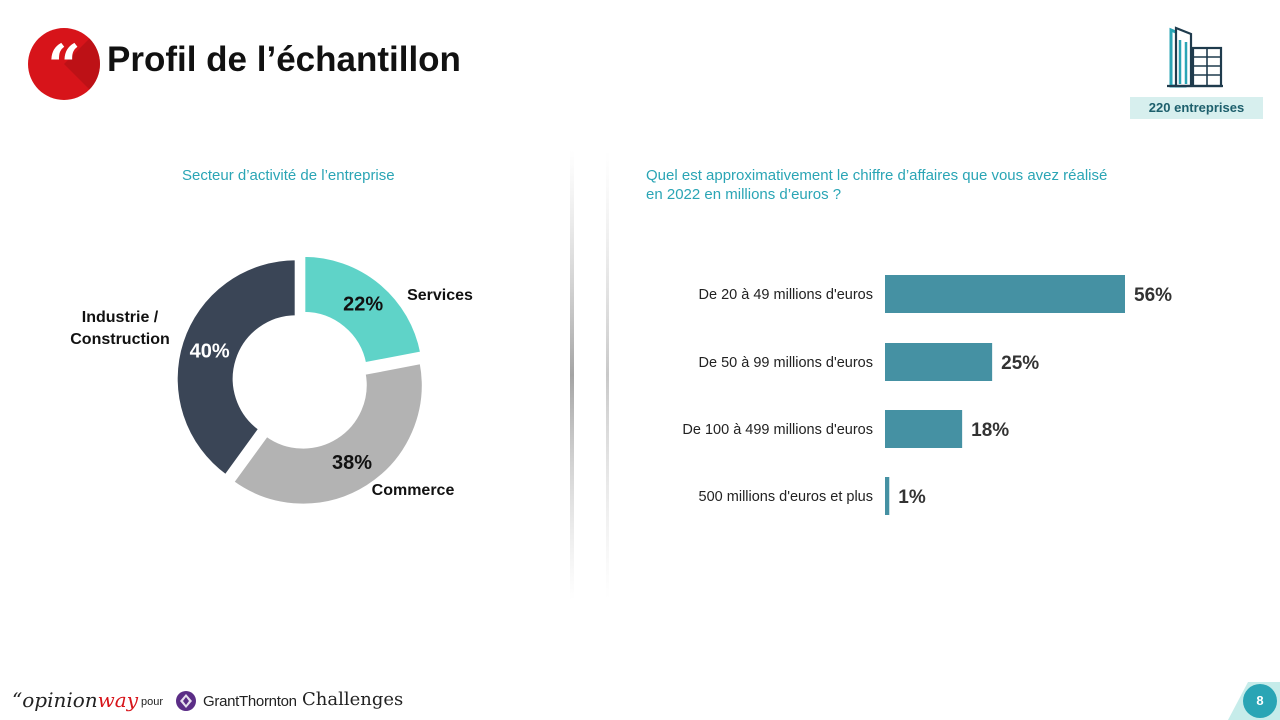 This screenshot has width=1280, height=720. I want to click on donut-category-label: Industrie /, so click(120, 317).